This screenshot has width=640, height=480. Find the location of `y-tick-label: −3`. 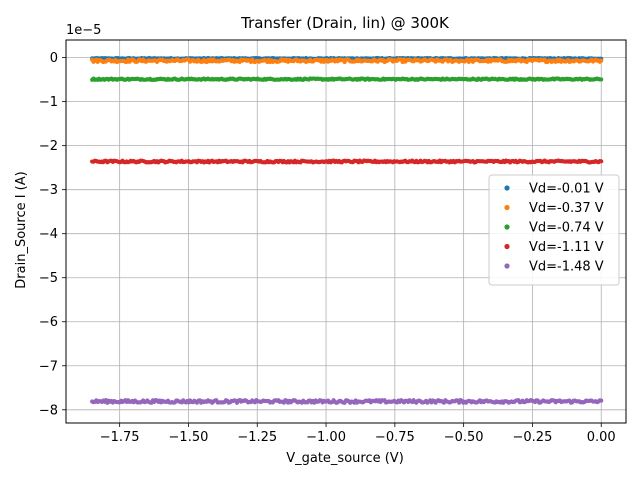

y-tick-label: −3 is located at coordinates (48, 190).